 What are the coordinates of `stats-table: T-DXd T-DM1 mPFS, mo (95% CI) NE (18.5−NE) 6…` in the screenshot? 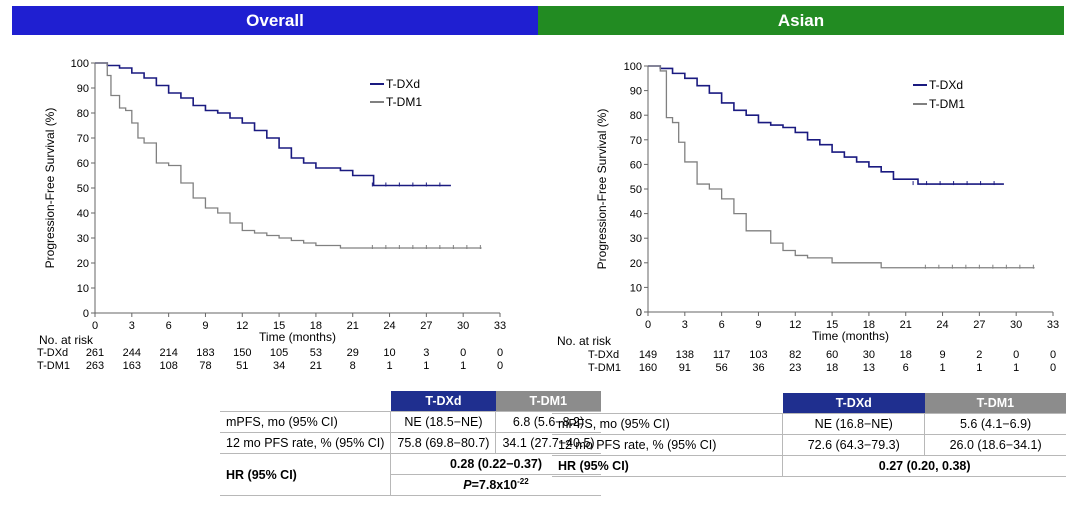 It's located at (410, 443).